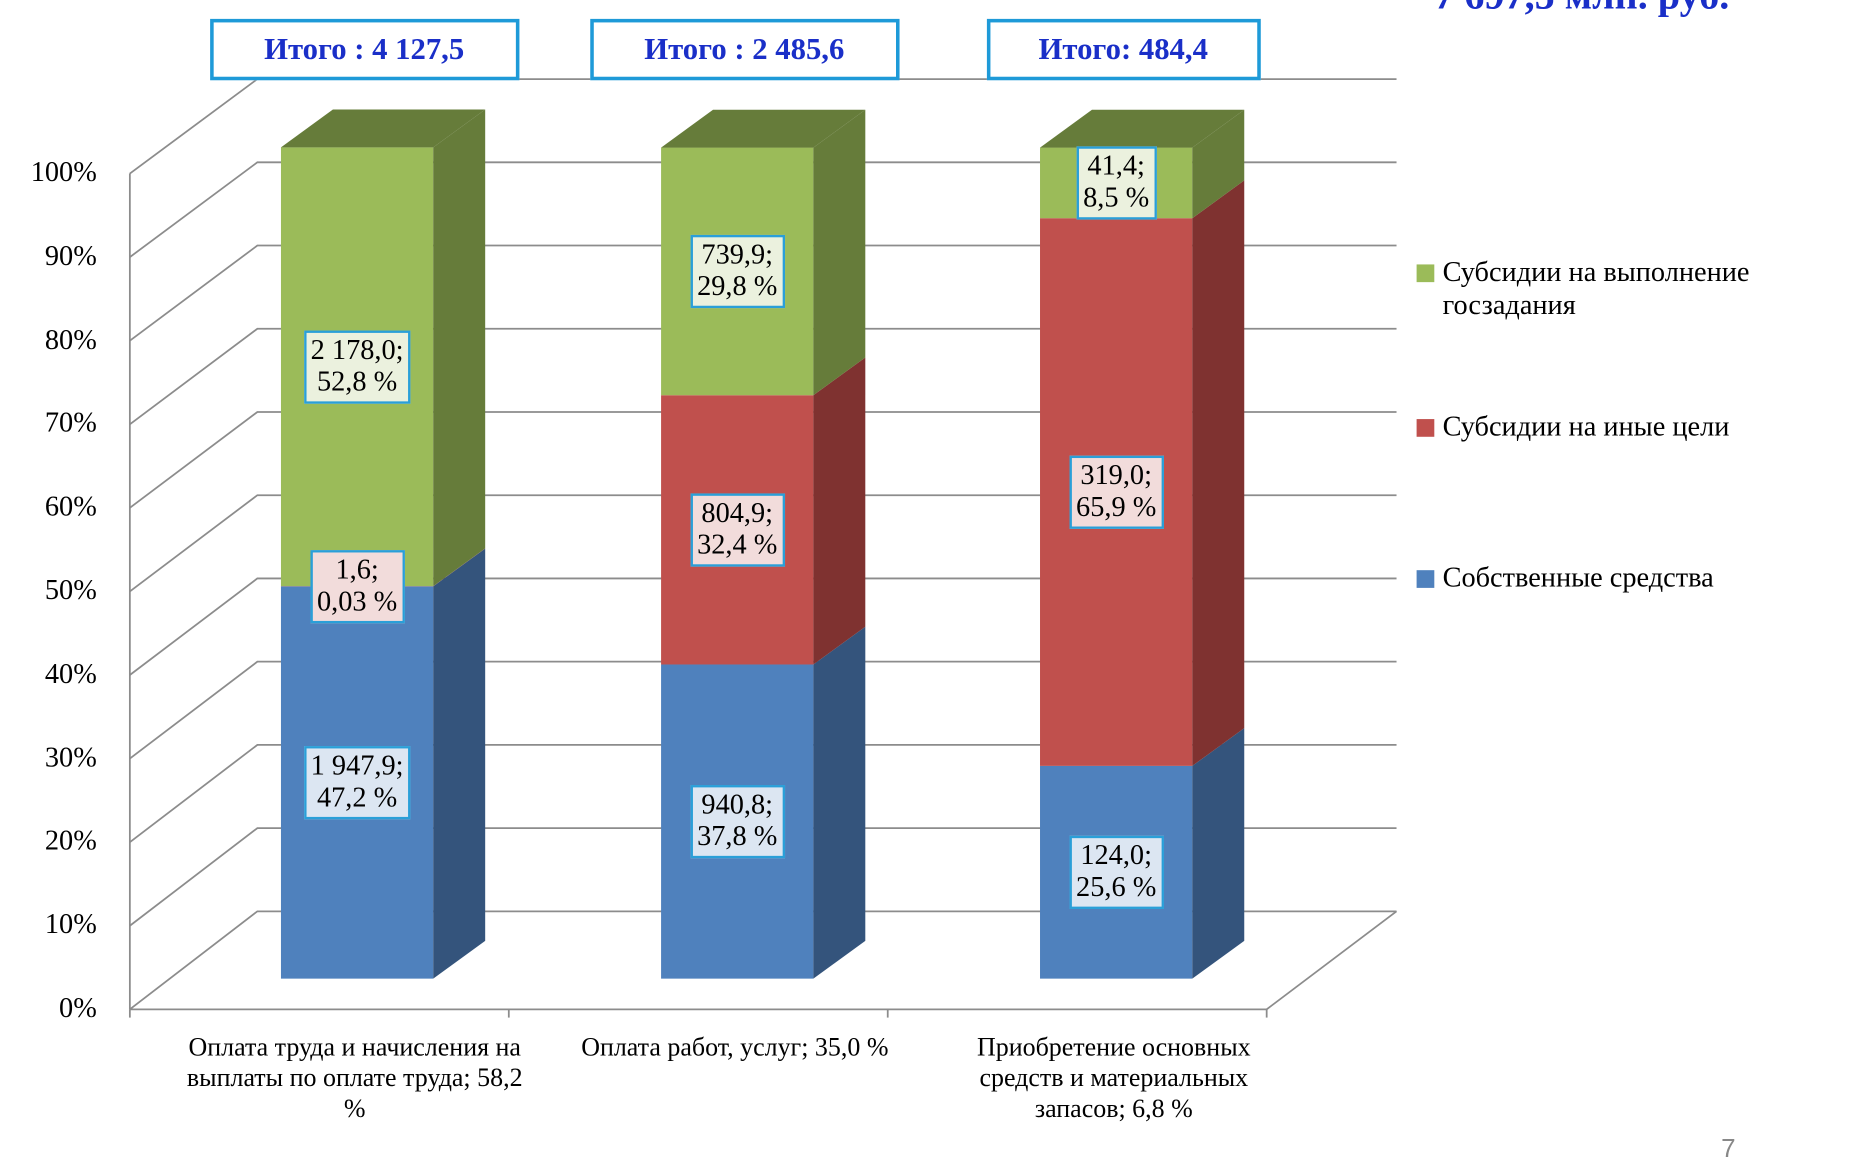 The height and width of the screenshot is (1170, 1851). I want to click on data-label: 940,8; 37,8 %, so click(737, 821).